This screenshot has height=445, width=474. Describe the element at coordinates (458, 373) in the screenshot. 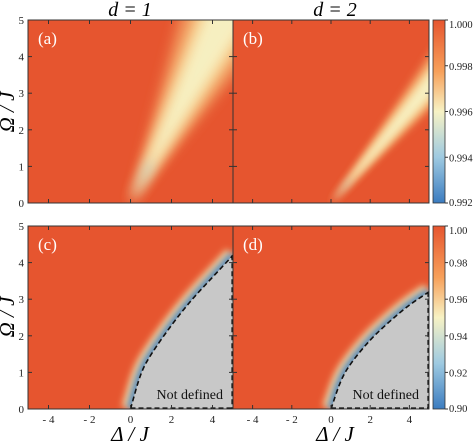

I see `colorbar-tick-label: 0.92` at that location.